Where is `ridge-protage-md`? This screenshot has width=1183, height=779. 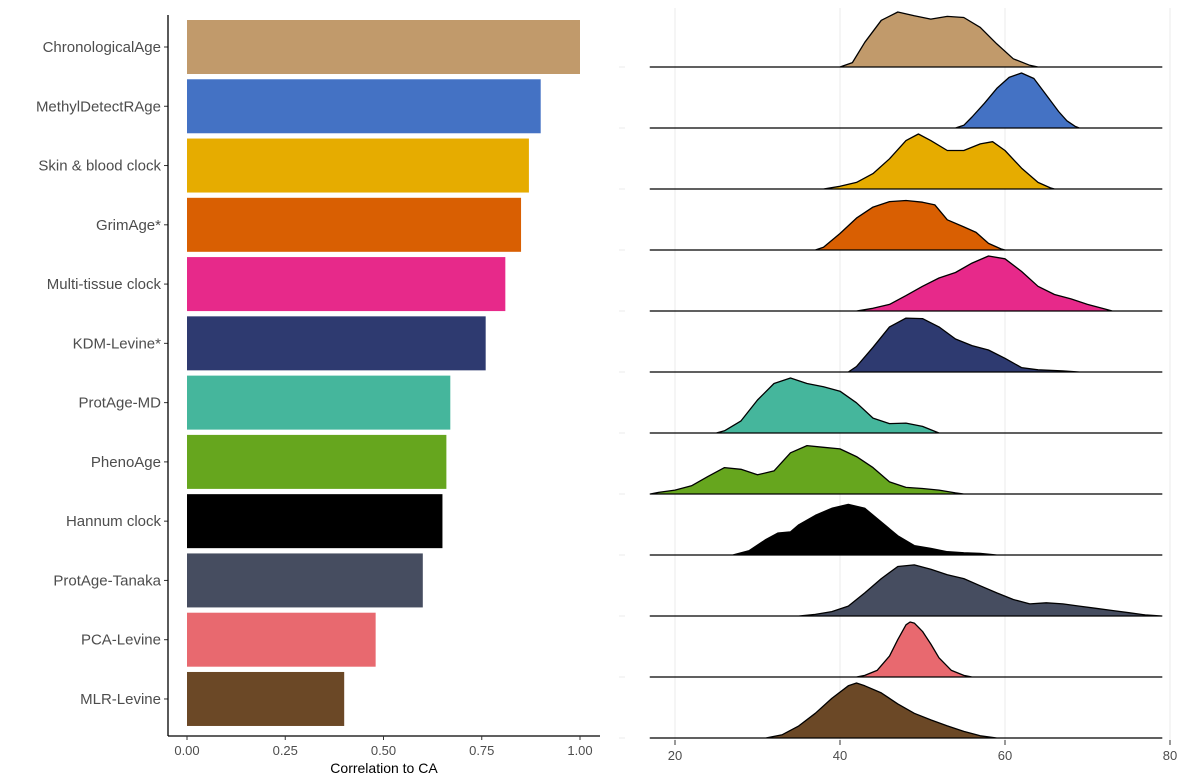
ridge-protage-md is located at coordinates (906, 405).